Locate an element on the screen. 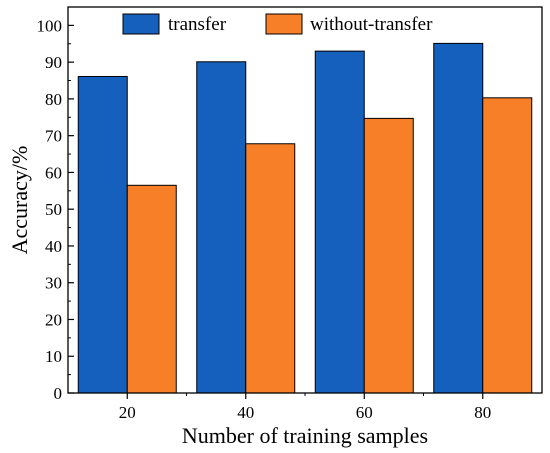 This screenshot has width=550, height=453. y-tick-label: 90 is located at coordinates (53, 62).